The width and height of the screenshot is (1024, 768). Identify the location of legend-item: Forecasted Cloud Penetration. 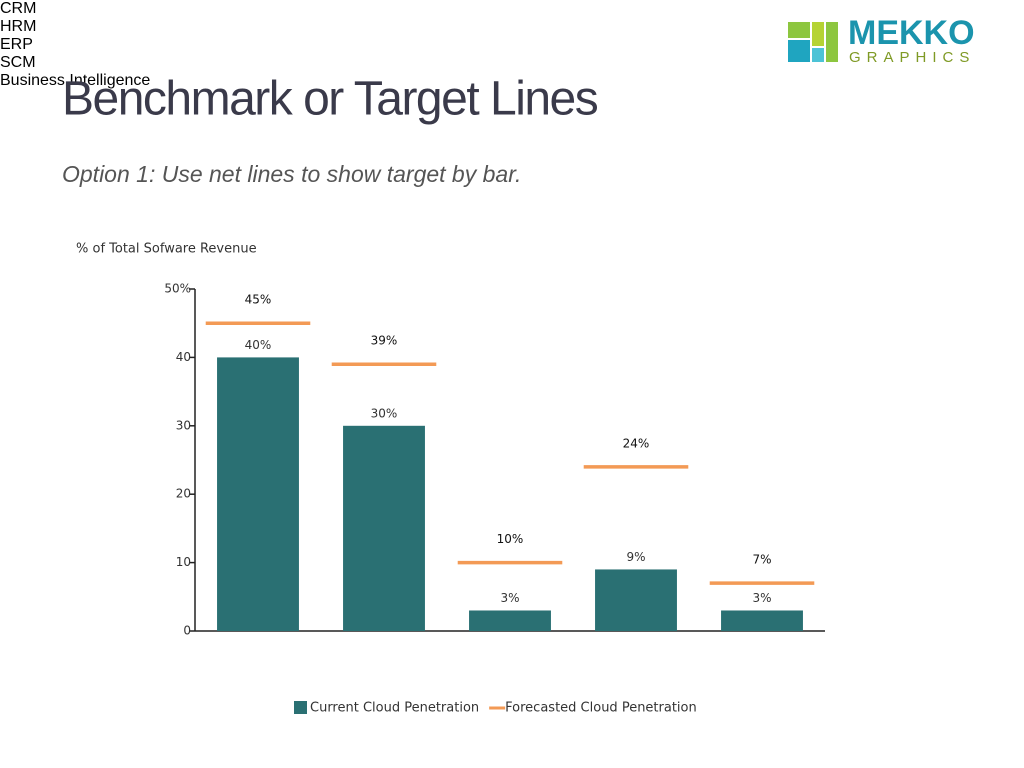
(593, 708).